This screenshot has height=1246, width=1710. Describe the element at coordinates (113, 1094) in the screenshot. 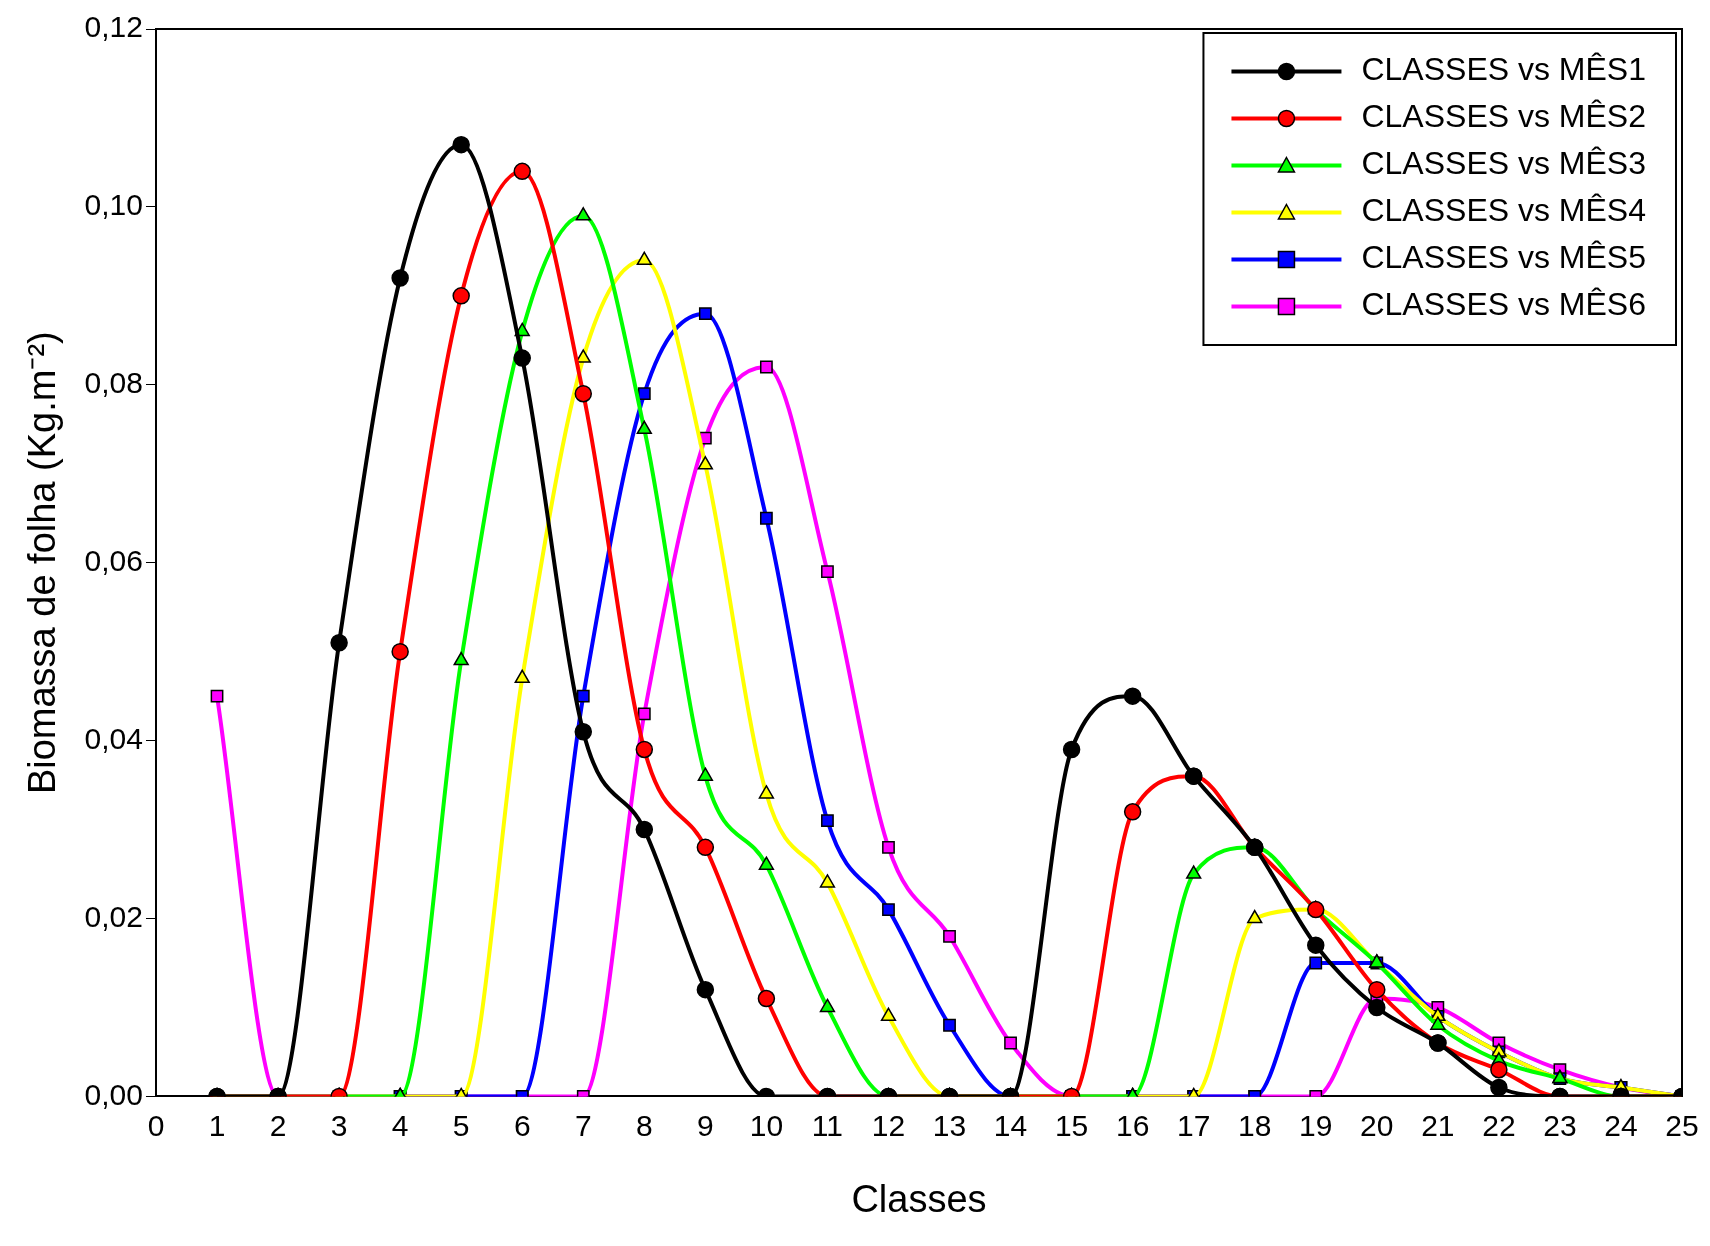

I see `y-tick-label: 0,00` at that location.